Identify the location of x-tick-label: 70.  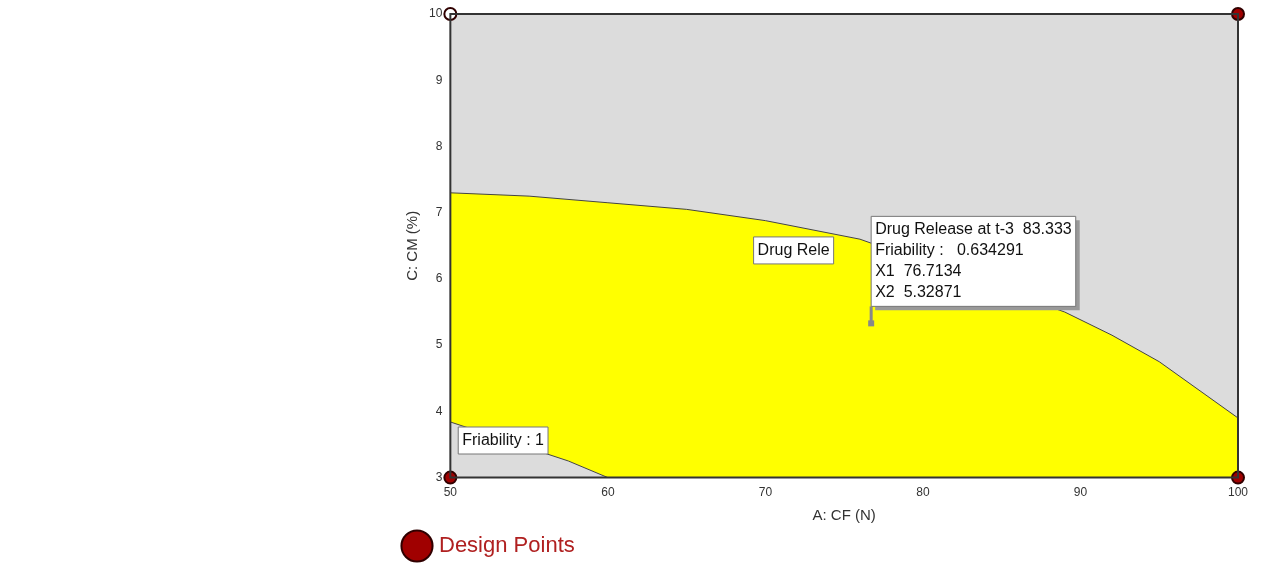
(765, 492).